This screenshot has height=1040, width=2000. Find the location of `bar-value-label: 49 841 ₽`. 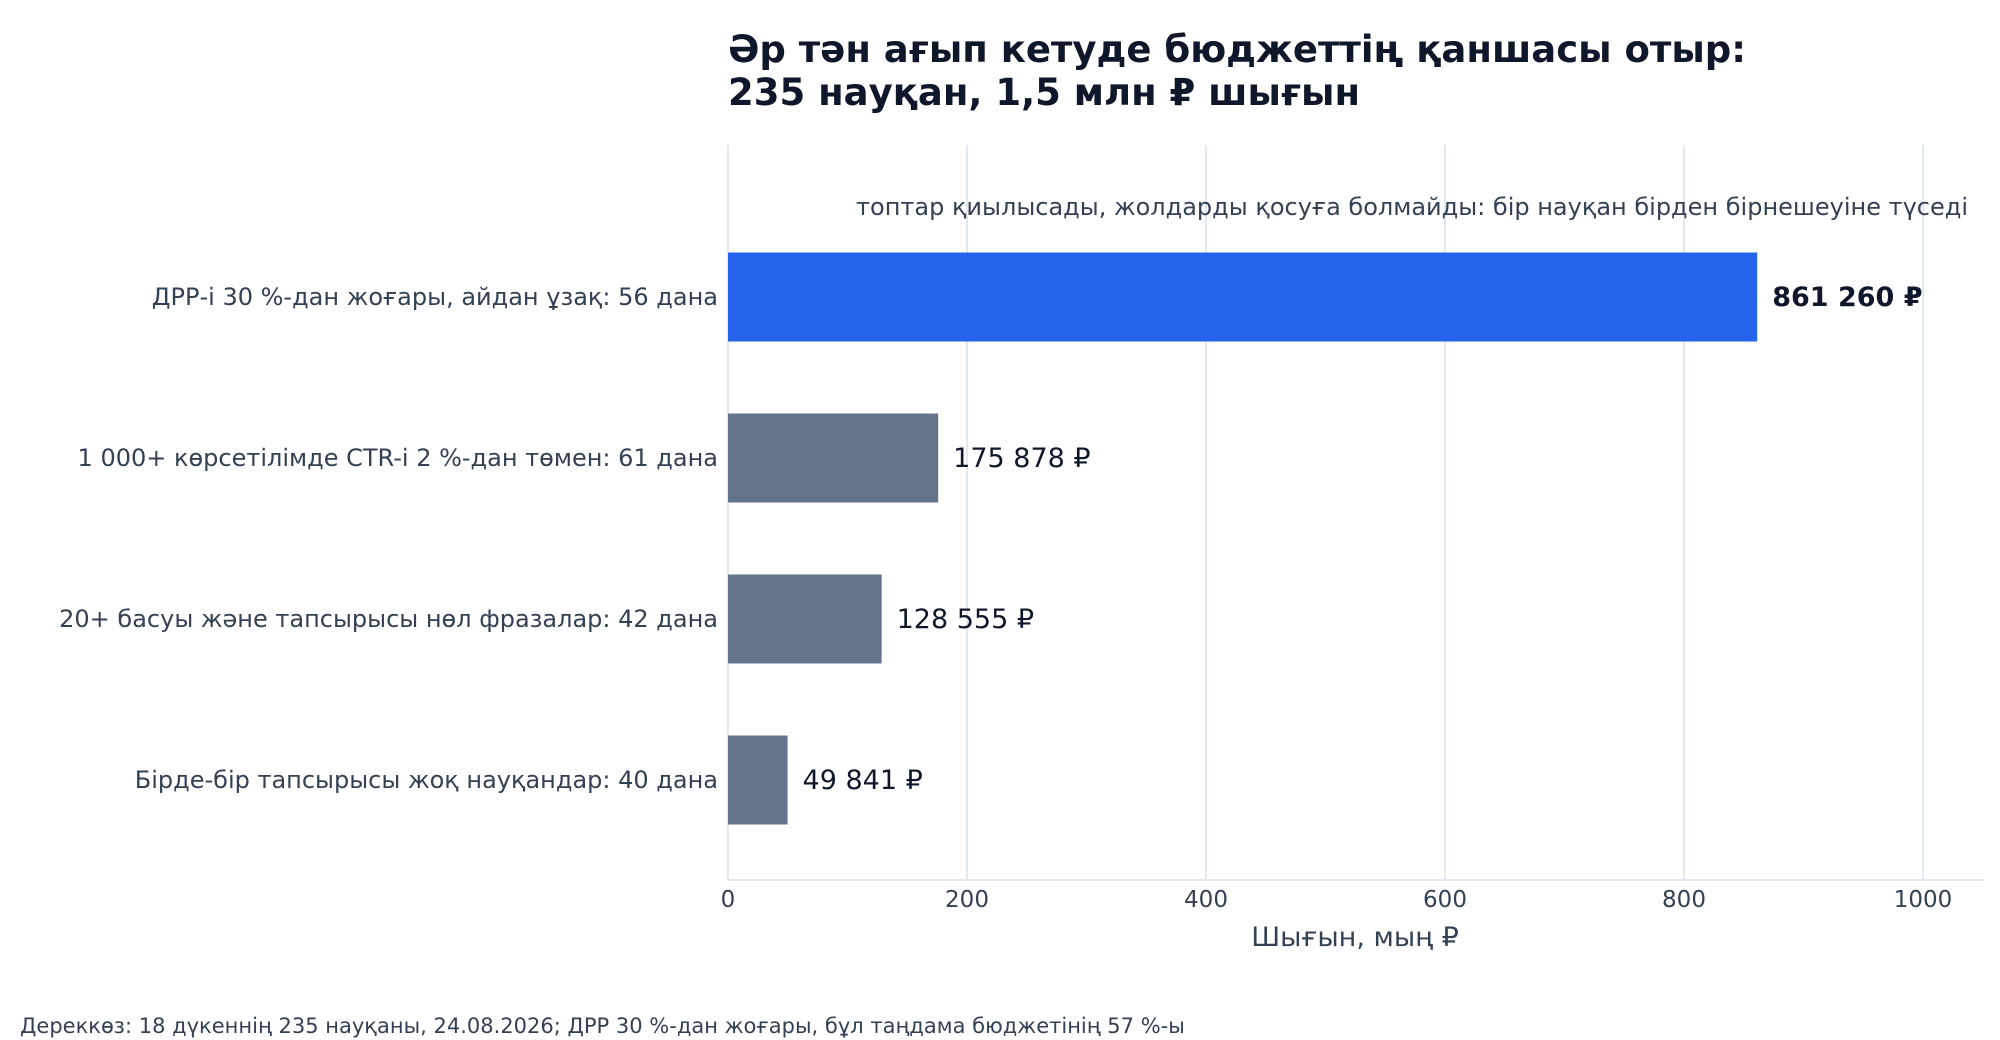

bar-value-label: 49 841 ₽ is located at coordinates (863, 780).